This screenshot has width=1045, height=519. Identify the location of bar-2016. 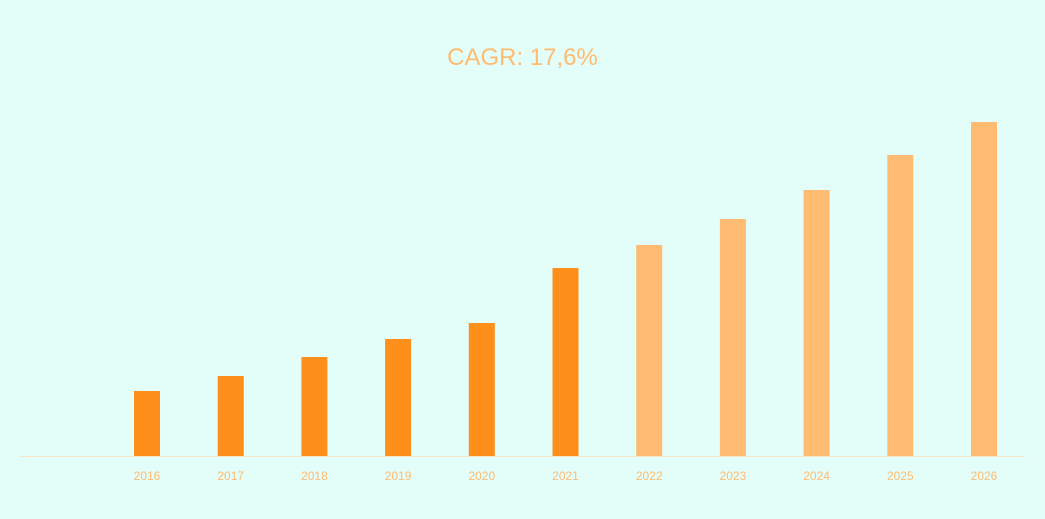
(147, 423).